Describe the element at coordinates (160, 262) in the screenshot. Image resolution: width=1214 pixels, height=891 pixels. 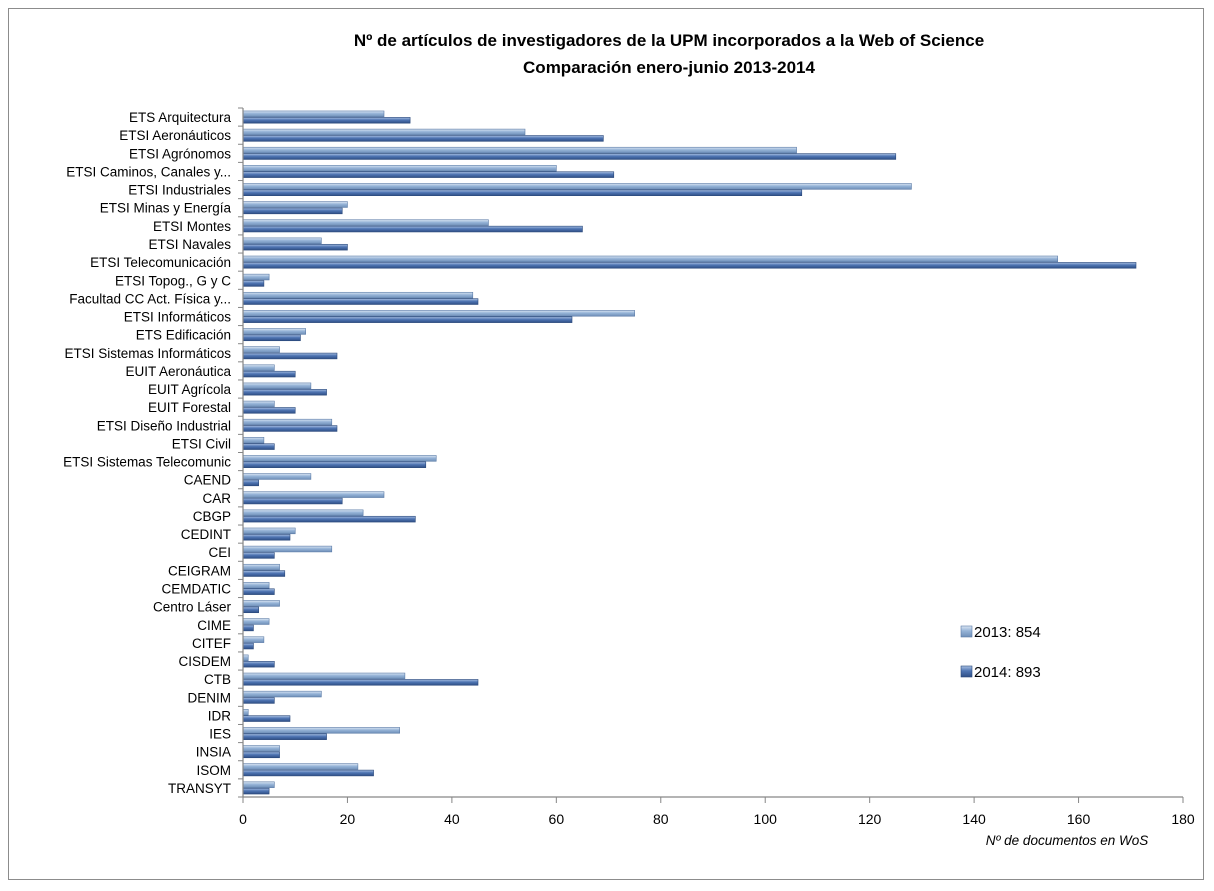
I see `category-label: ETSI Telecomunicación` at that location.